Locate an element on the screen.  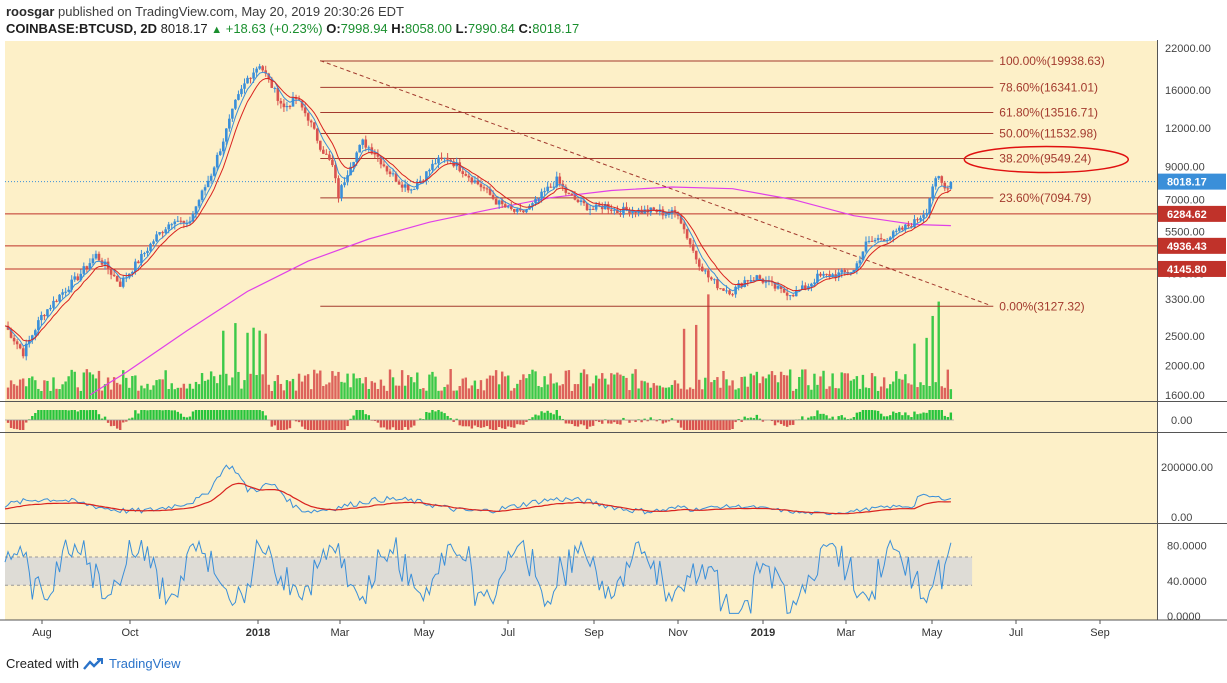
fib-level-label: 100.00%(19938.63) is located at coordinates (1051, 61).